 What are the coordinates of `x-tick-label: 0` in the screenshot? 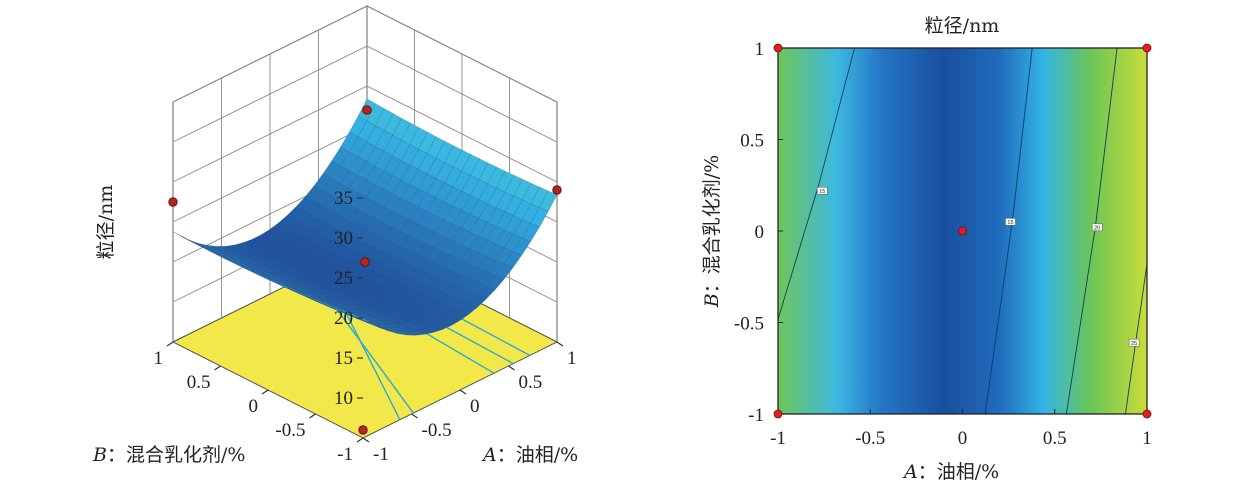 It's located at (475, 406).